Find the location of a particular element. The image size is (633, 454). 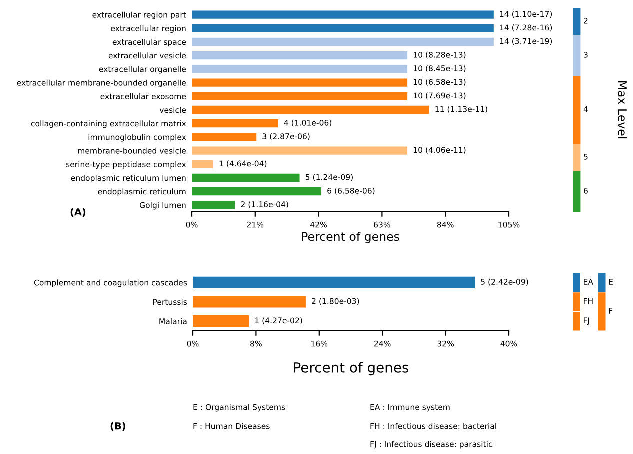

legend-title: Max Level is located at coordinates (623, 110).